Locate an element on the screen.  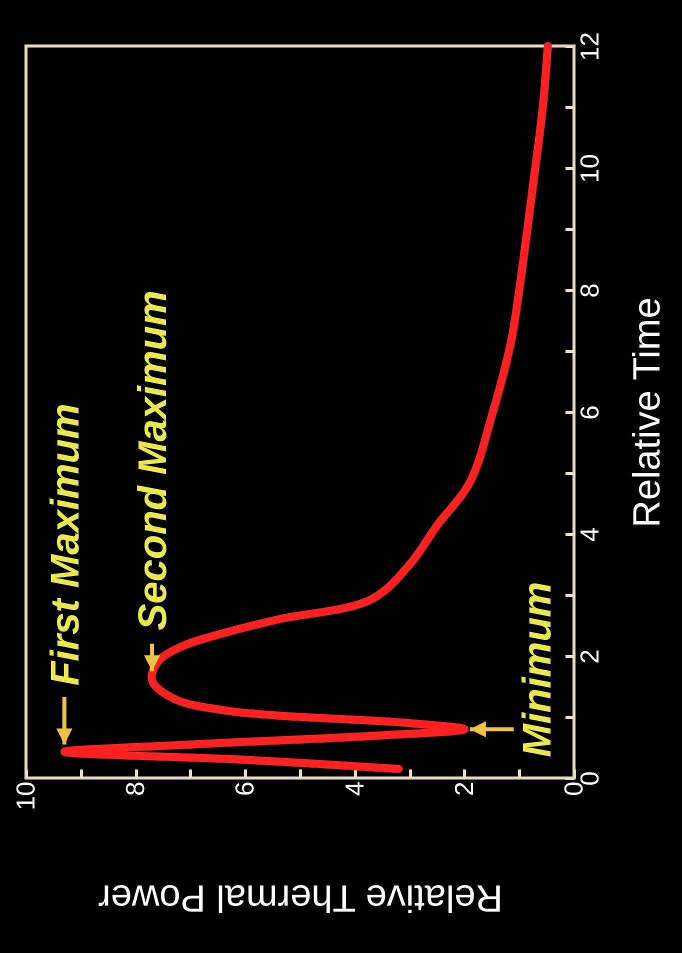
x-tick-label: 10 is located at coordinates (25, 796).